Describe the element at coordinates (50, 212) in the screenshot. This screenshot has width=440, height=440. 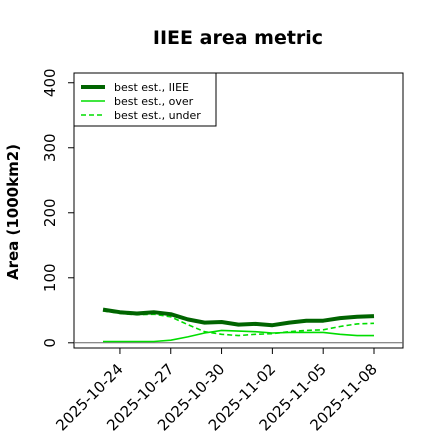
I see `y-tick-label-200: 200` at that location.